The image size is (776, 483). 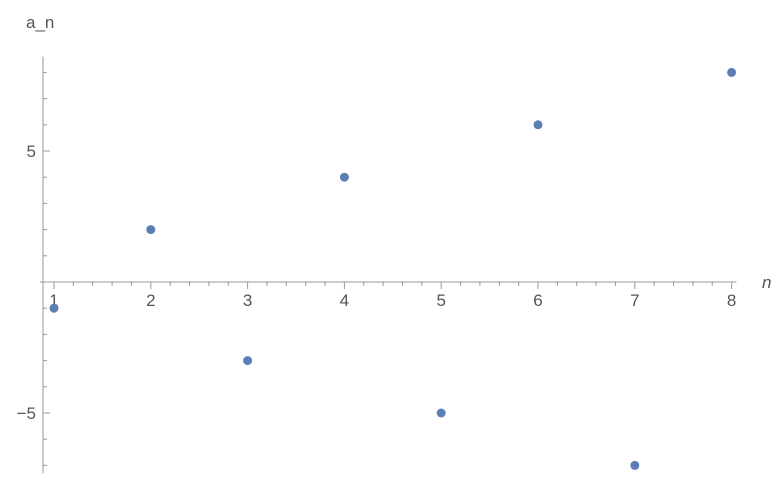 What do you see at coordinates (344, 300) in the screenshot?
I see `x-tick-label: 4` at bounding box center [344, 300].